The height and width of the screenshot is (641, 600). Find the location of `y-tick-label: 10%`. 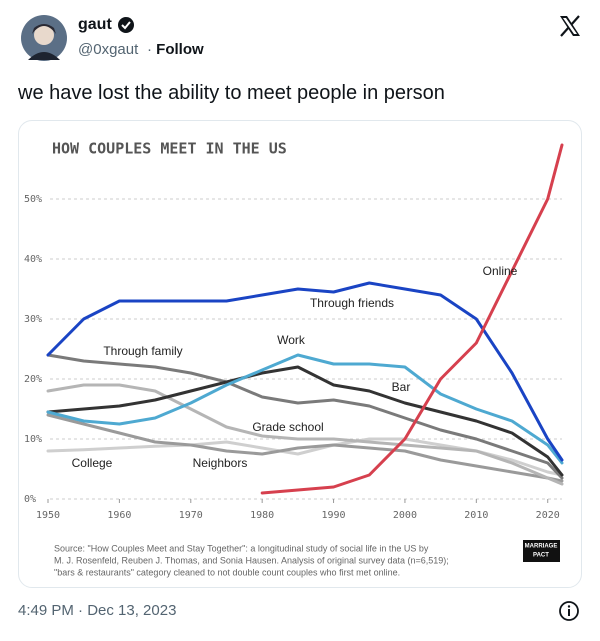

y-tick-label: 10% is located at coordinates (33, 439).